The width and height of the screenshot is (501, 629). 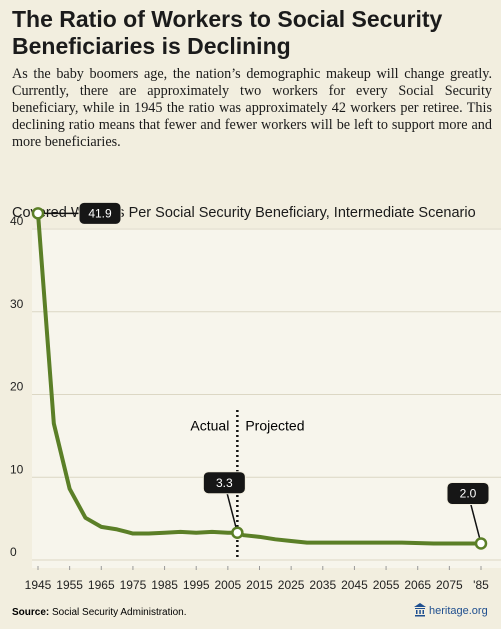 I want to click on value-label: 2.0, so click(x=468, y=494).